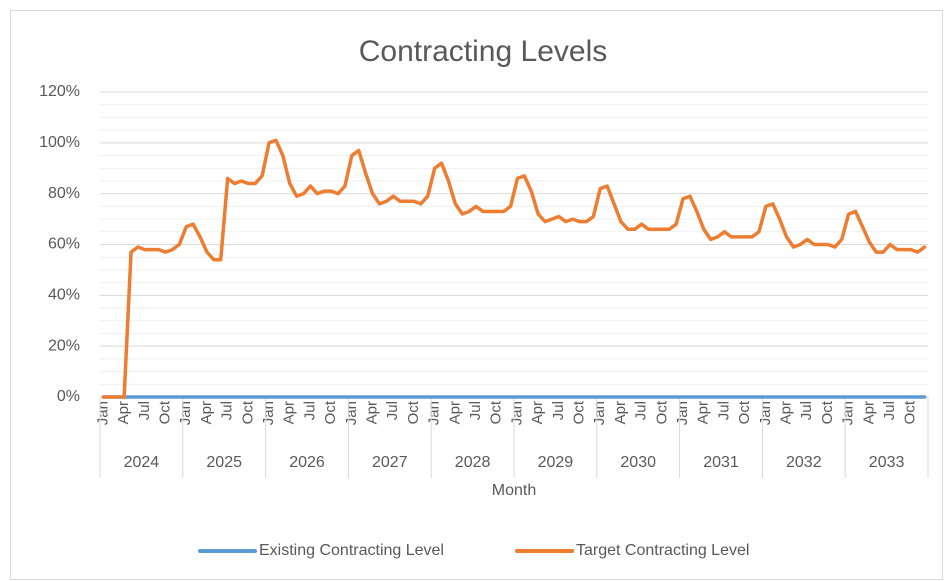 Image resolution: width=944 pixels, height=581 pixels. Describe the element at coordinates (351, 550) in the screenshot. I see `legend-label: Existing Contracting Level` at that location.